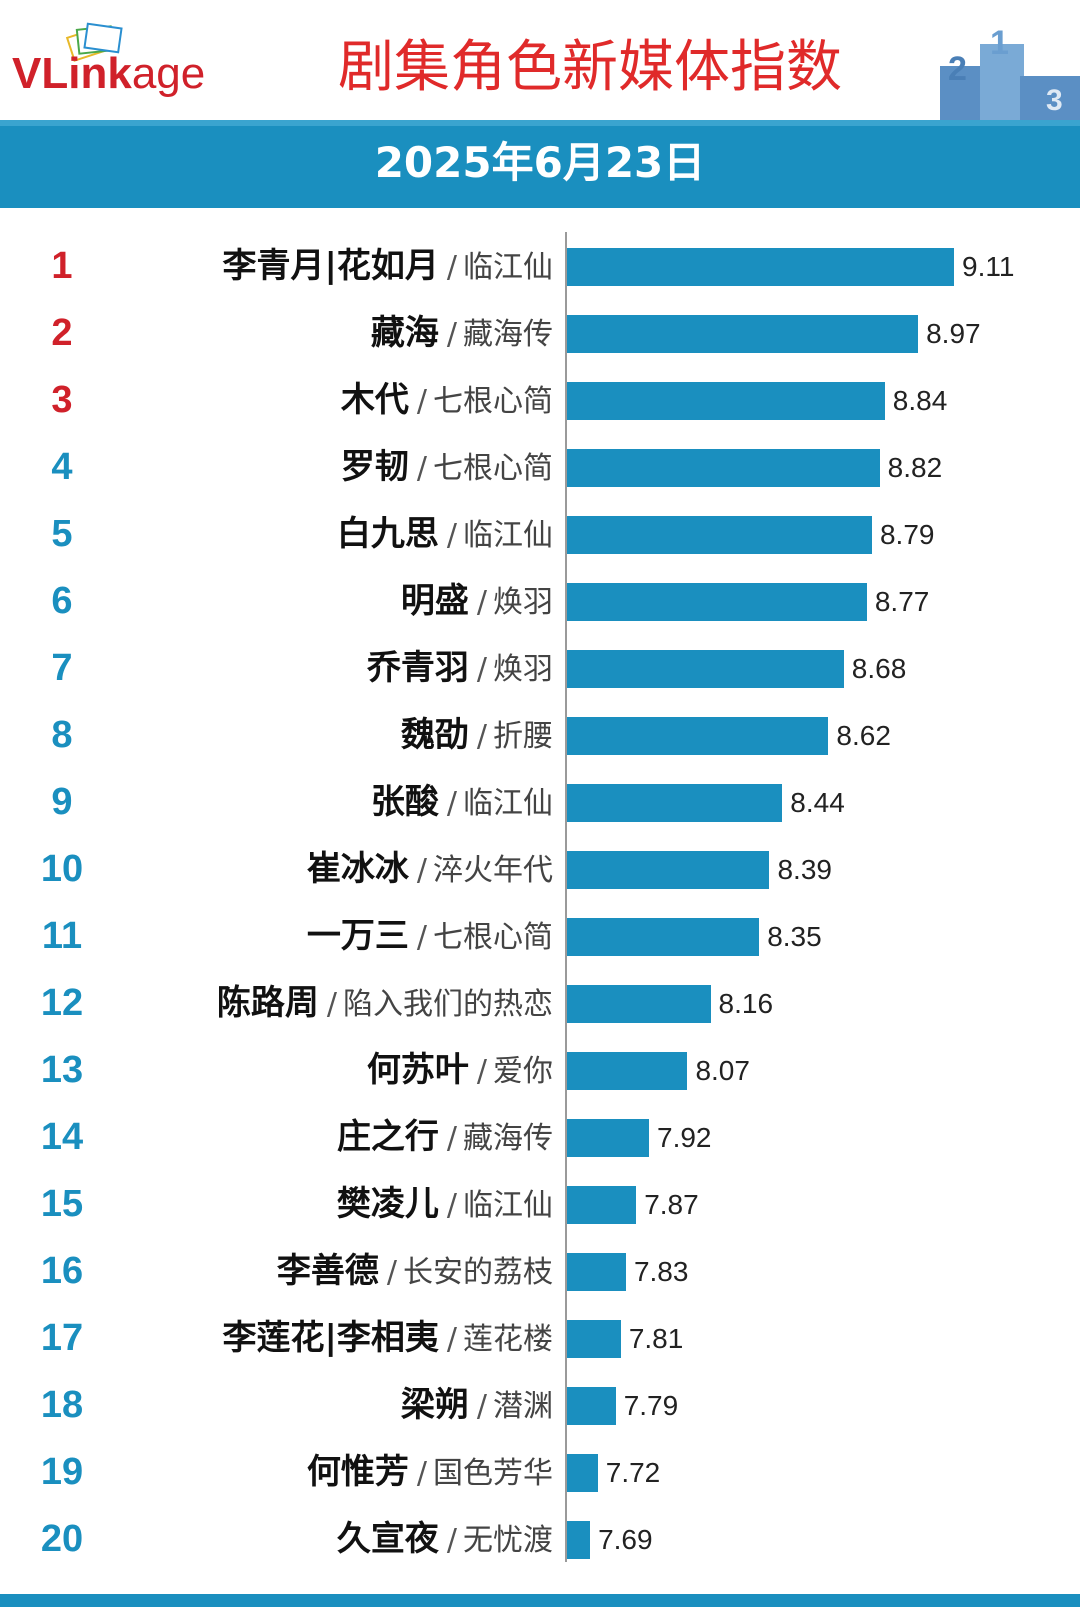 This screenshot has width=1080, height=1607. What do you see at coordinates (387, 1338) in the screenshot?
I see `category-label: 李莲花|李相夷 / 莲花楼` at bounding box center [387, 1338].